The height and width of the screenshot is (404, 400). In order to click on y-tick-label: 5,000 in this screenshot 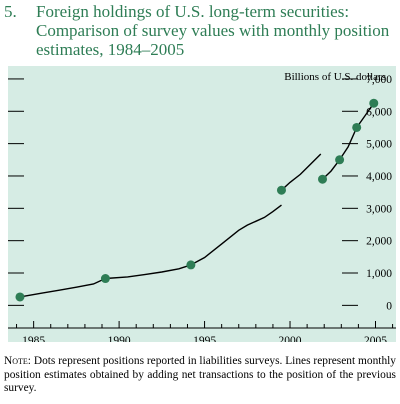, I will do `click(379, 145)`.